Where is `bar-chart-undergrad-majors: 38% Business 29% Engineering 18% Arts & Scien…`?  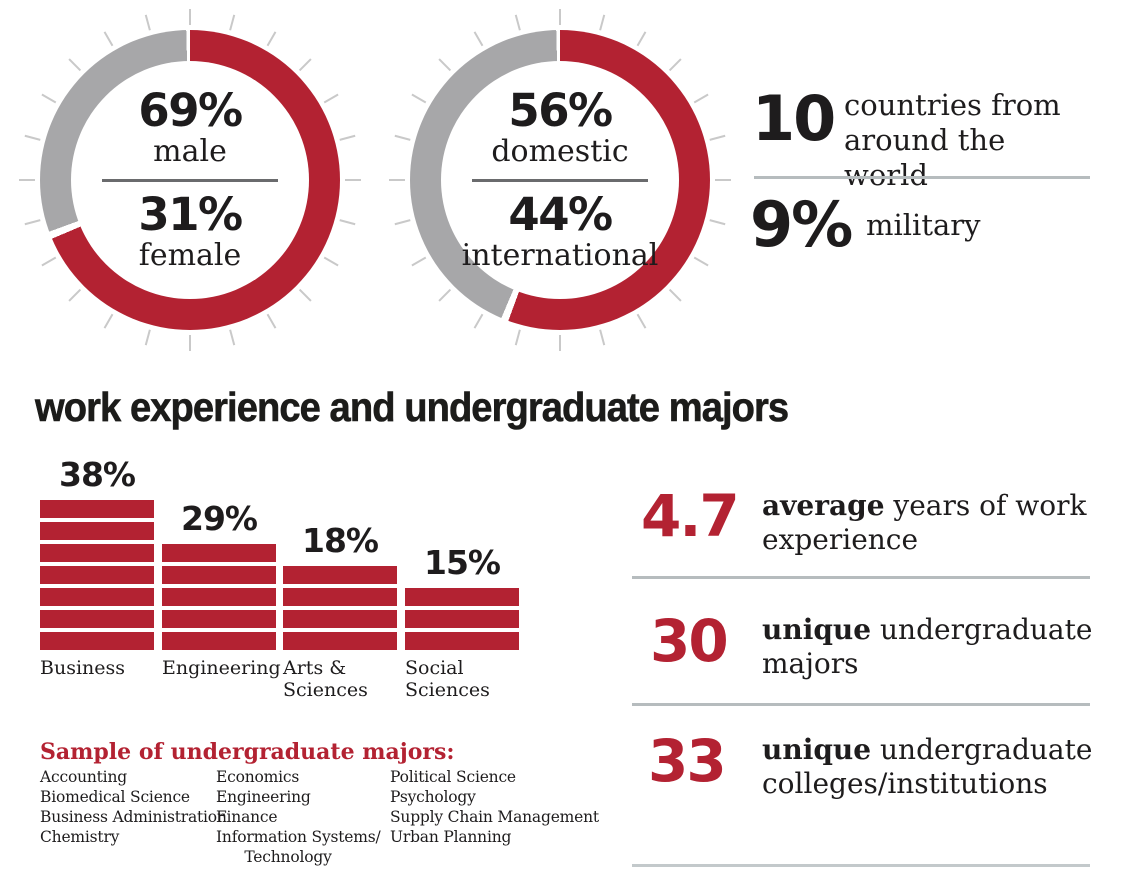 bar-chart-undergrad-majors: 38% Business 29% Engineering 18% Arts & Scien… is located at coordinates (305, 578).